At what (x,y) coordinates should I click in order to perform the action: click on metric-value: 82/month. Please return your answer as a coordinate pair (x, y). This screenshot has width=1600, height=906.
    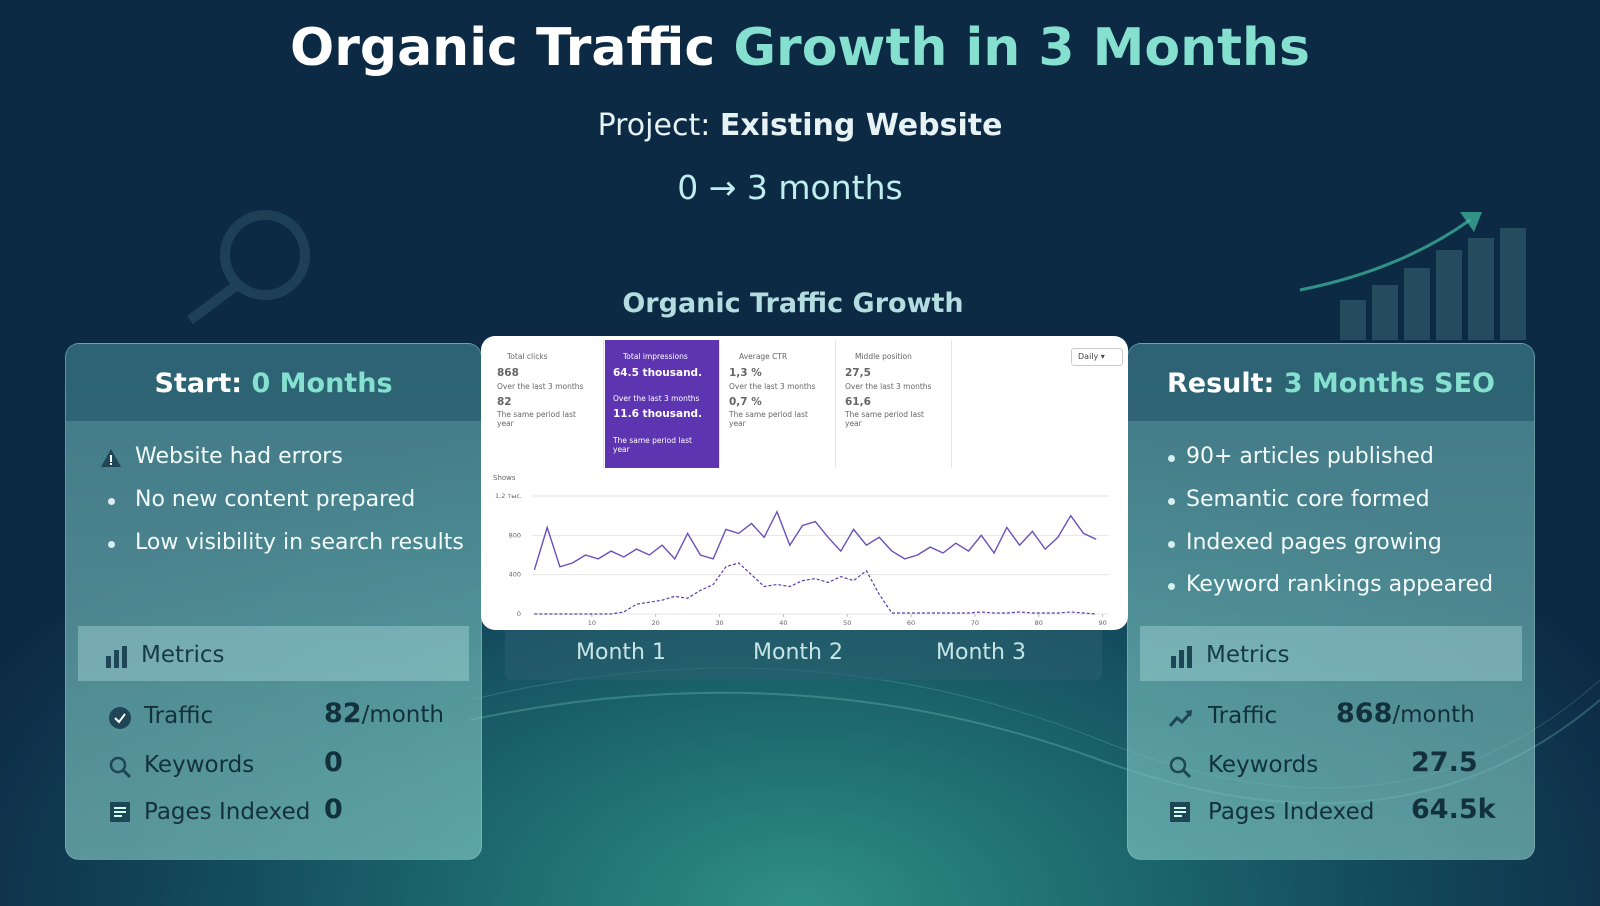
    Looking at the image, I should click on (384, 713).